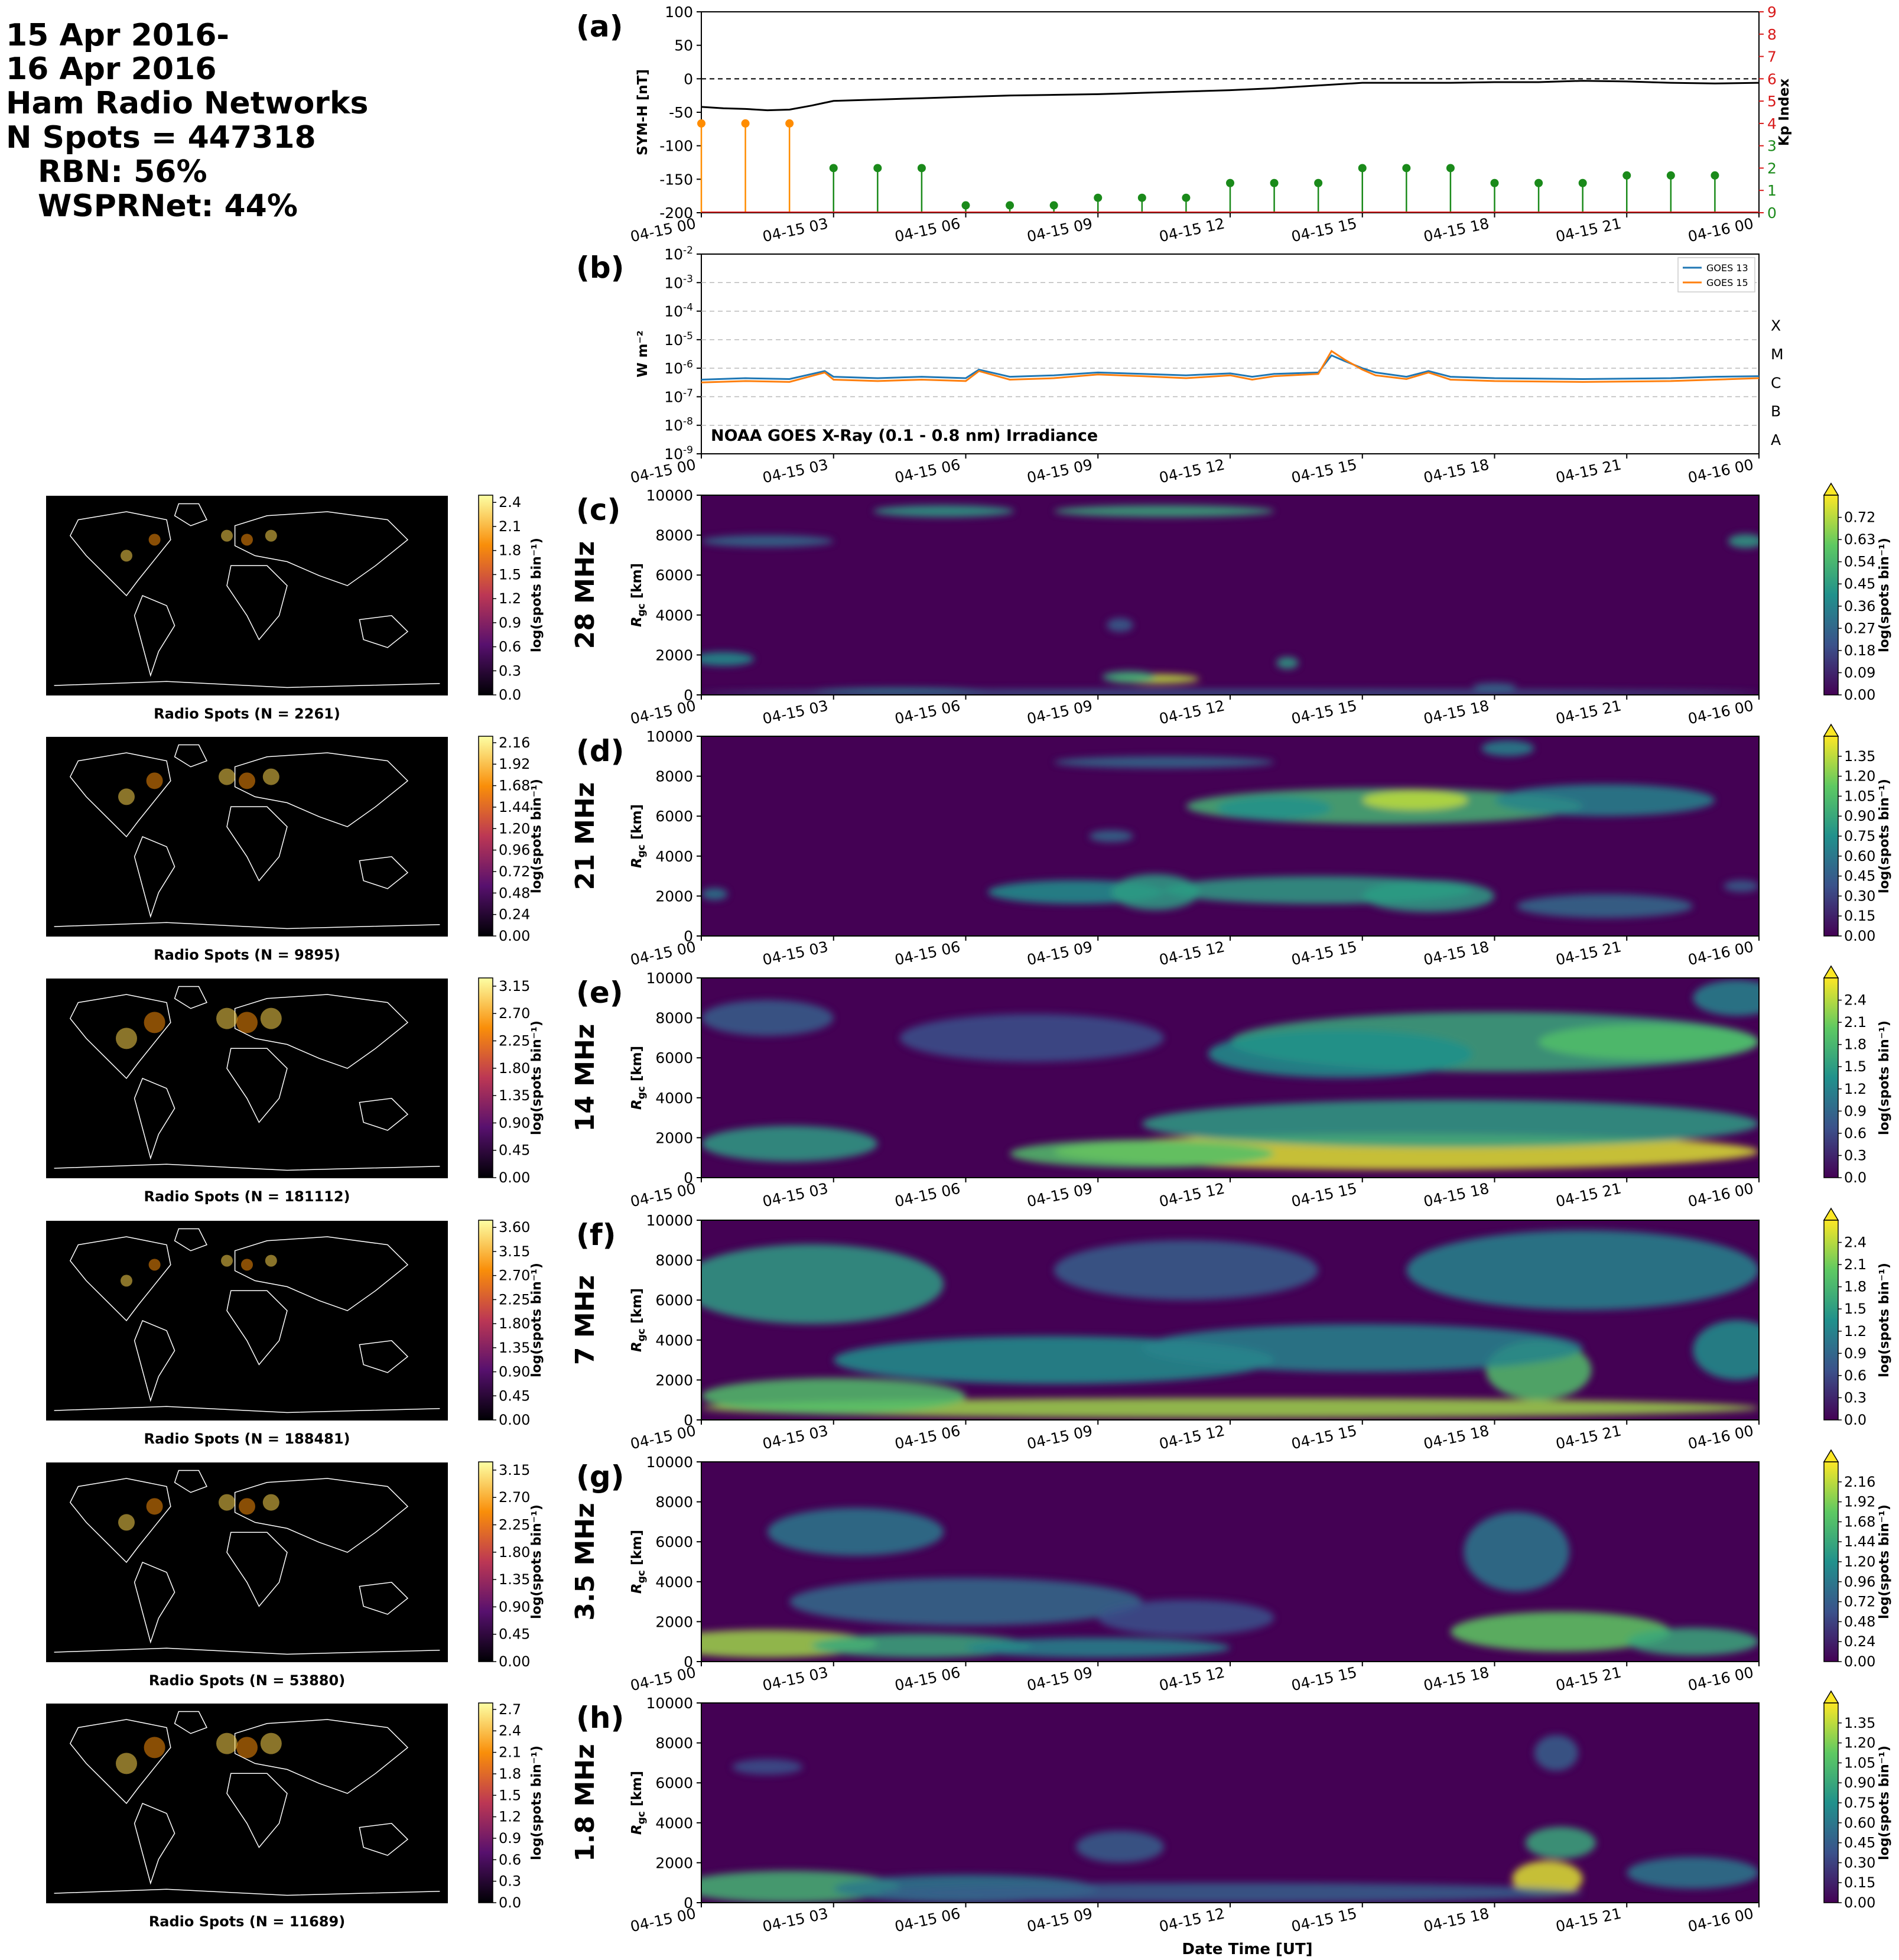 The image size is (1899, 1960). I want to click on range-axis-subscript: gc, so click(642, 1817).